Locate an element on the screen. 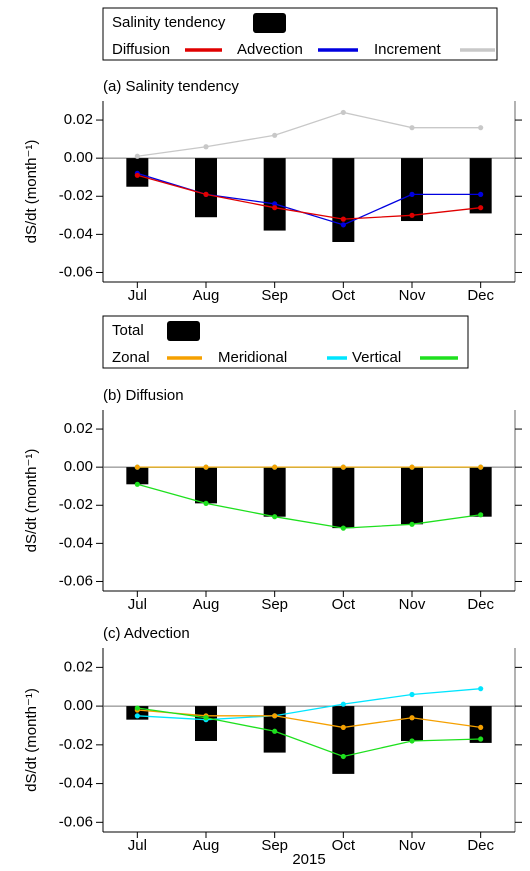 The image size is (530, 871). x-axis-label: 2015 is located at coordinates (308, 859).